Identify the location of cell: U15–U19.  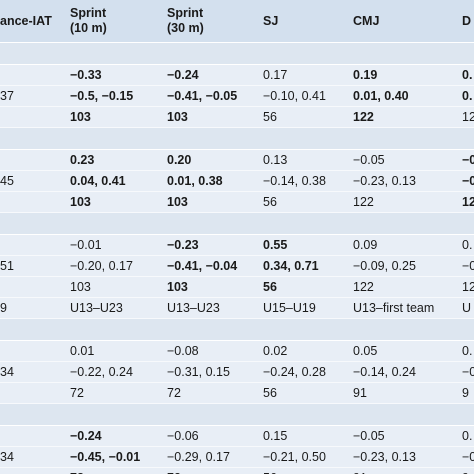
(308, 308).